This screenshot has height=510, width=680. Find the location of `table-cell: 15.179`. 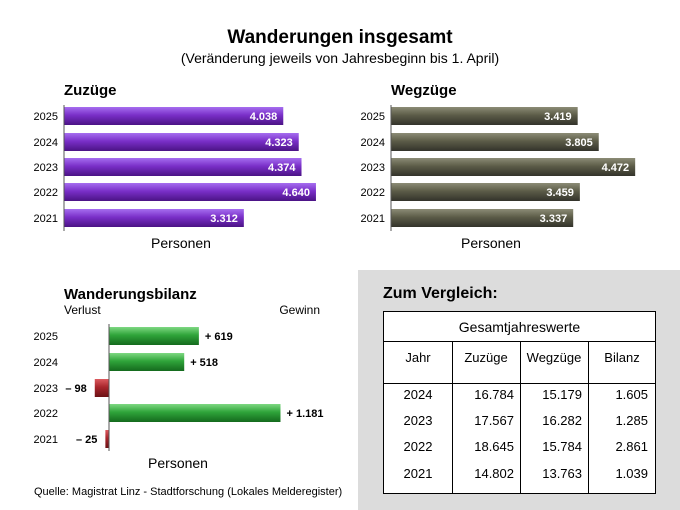

table-cell: 15.179 is located at coordinates (562, 394).